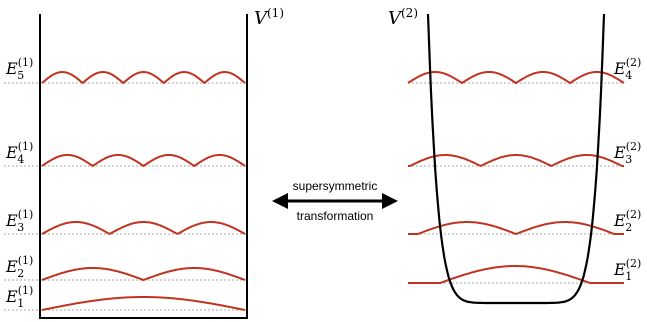  Describe the element at coordinates (280, 201) in the screenshot. I see `arrow-head-left` at that location.